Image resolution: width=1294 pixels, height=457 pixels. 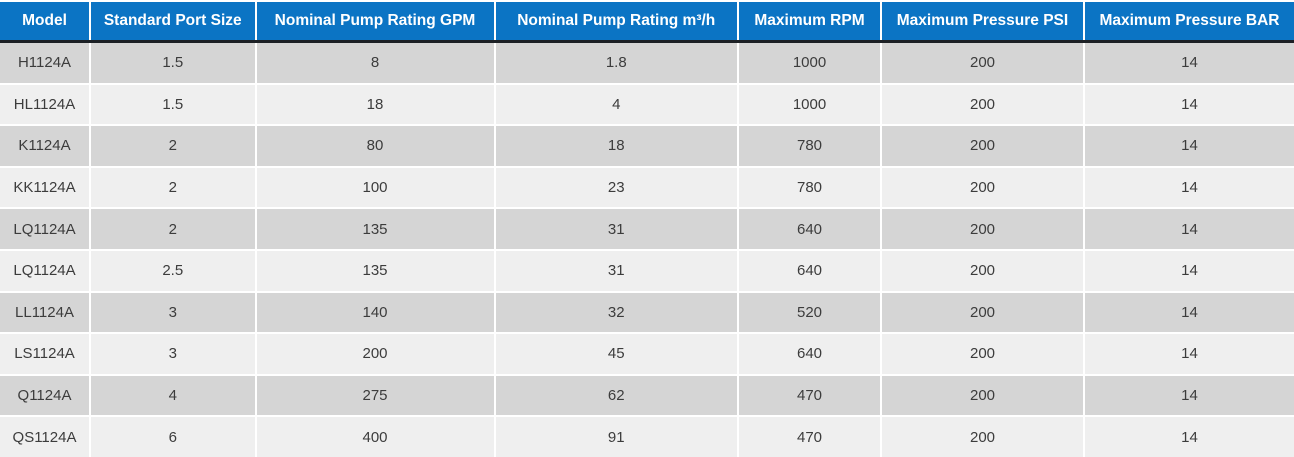 I want to click on model-cell: LS1124A, so click(x=44, y=354).